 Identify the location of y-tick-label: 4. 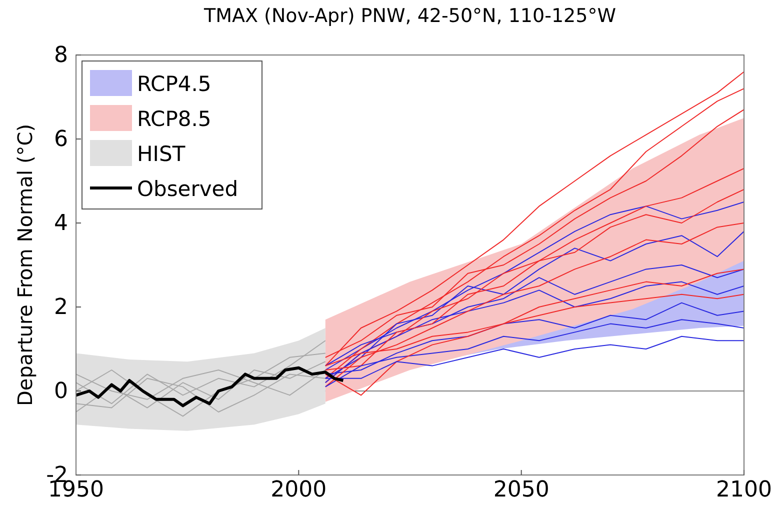
(61, 223).